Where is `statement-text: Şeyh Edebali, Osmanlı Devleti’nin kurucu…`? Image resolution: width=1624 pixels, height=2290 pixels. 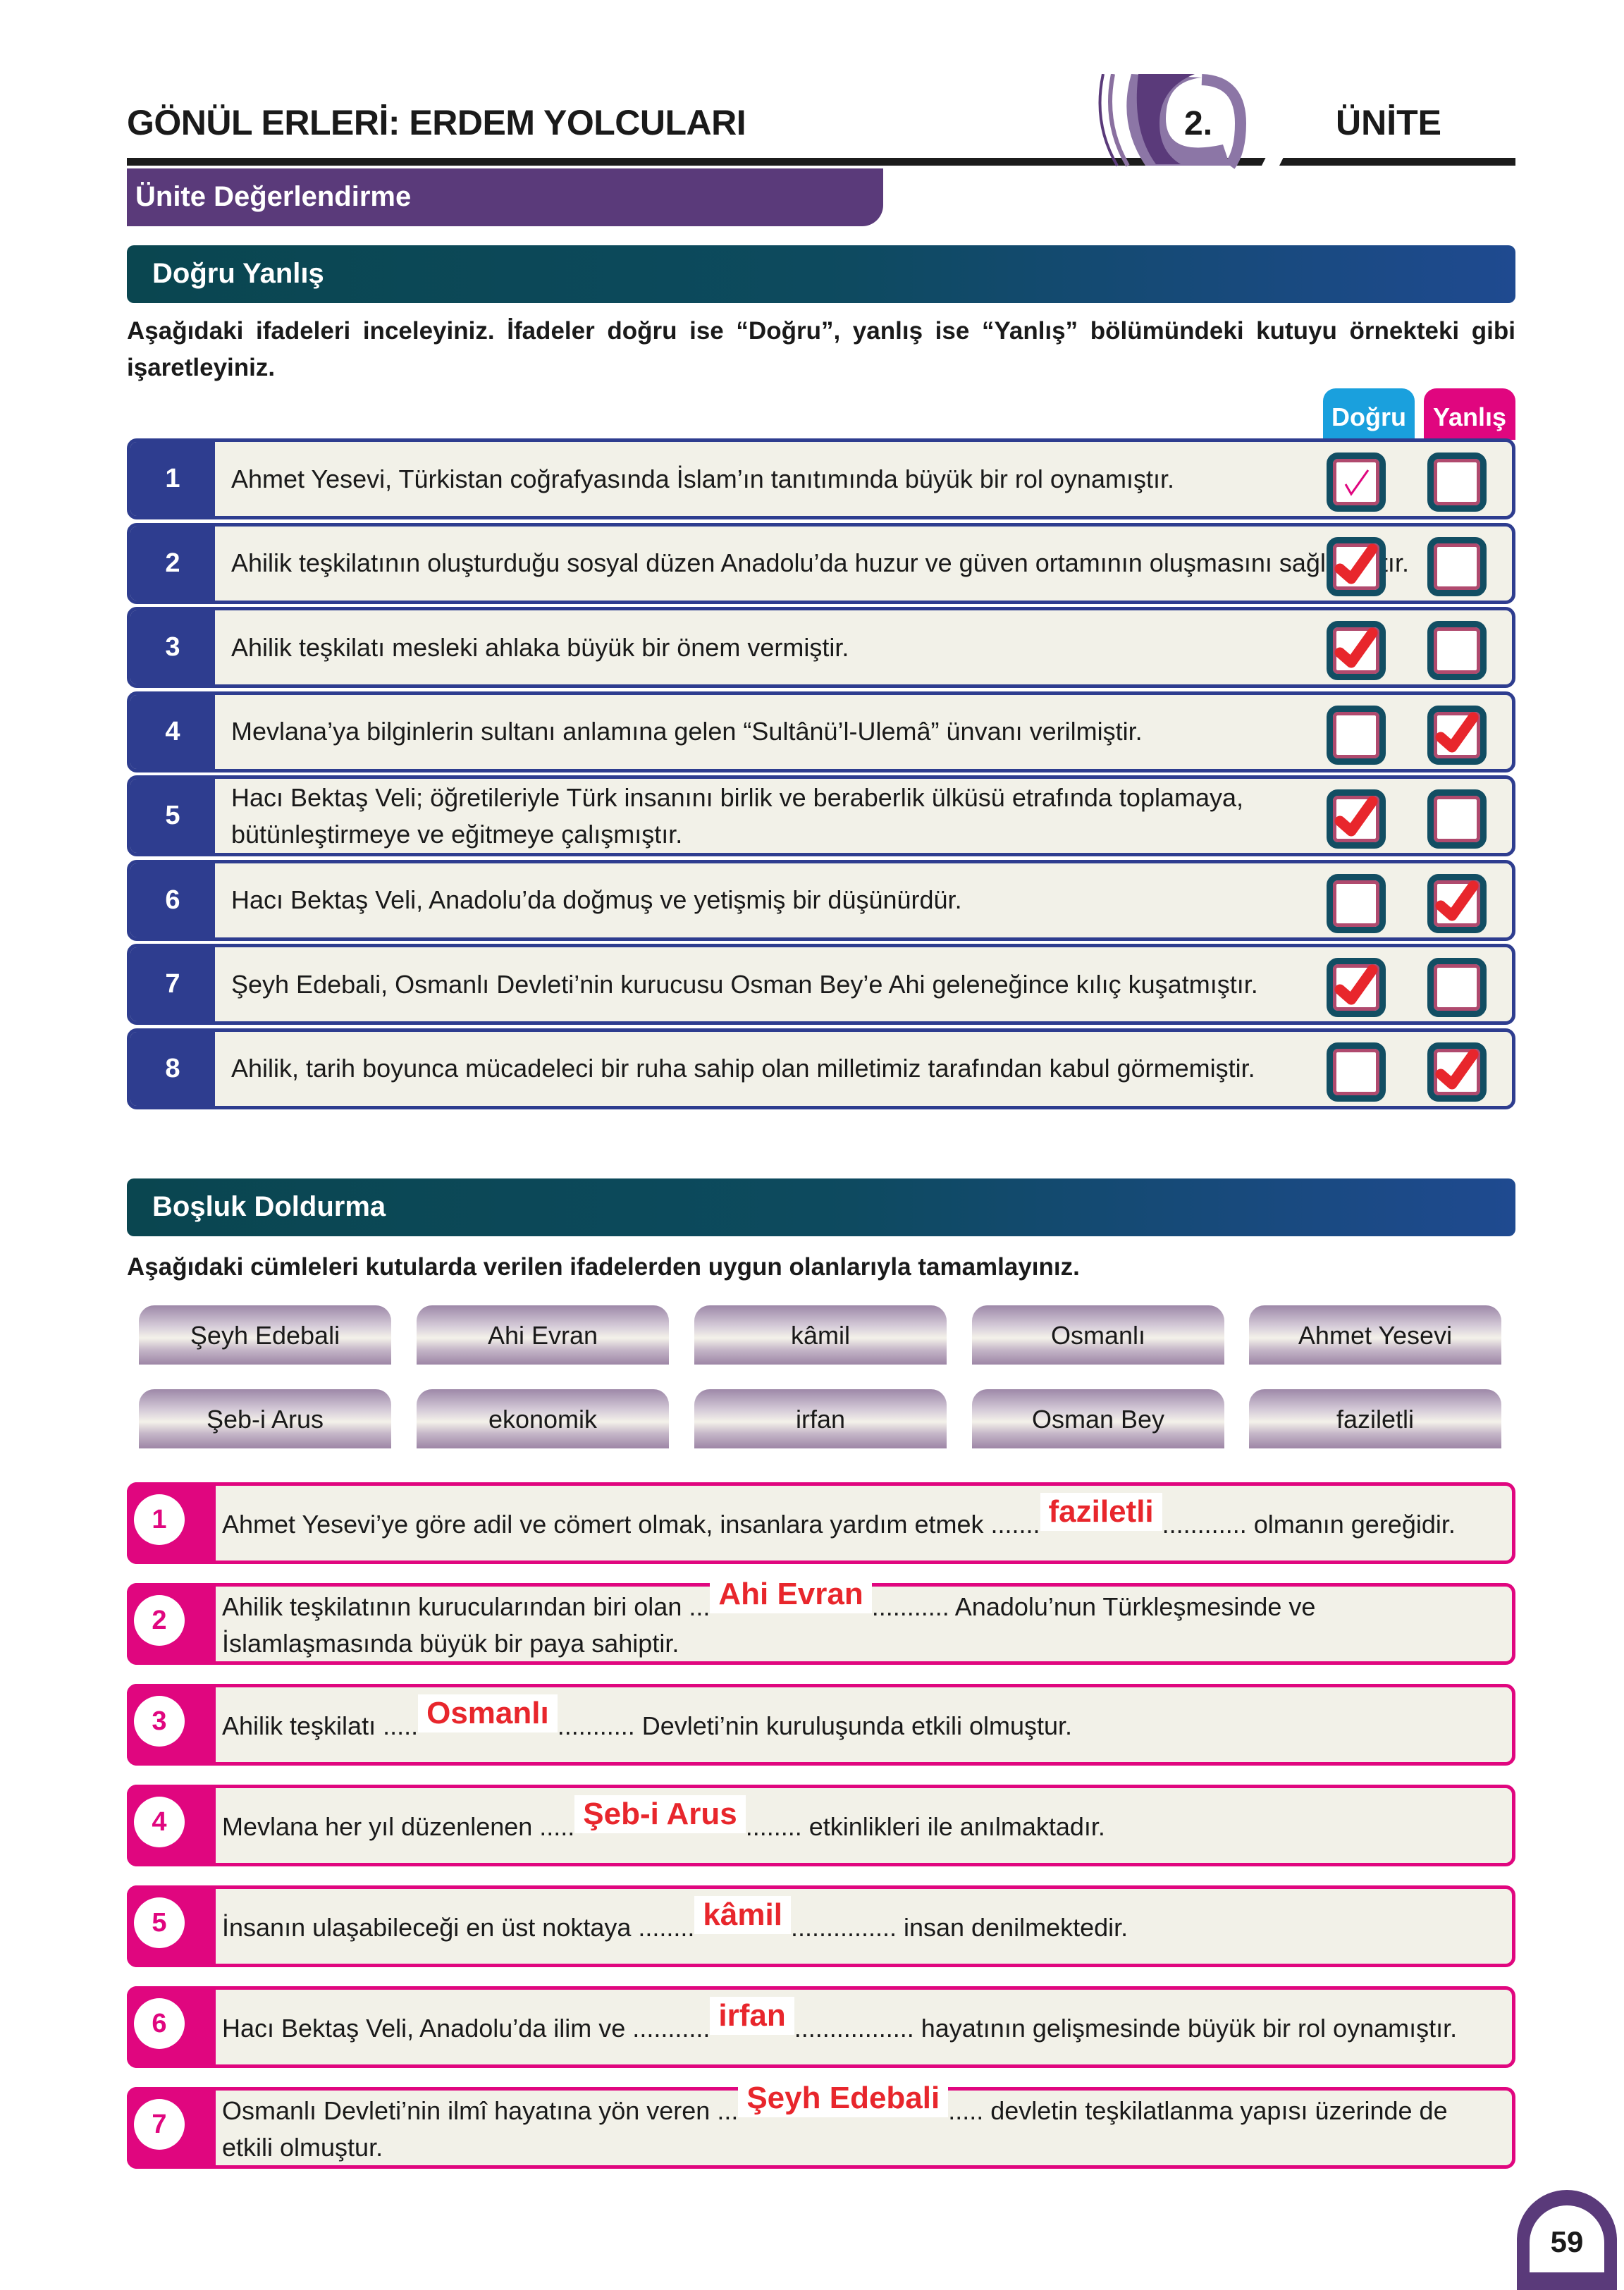
statement-text: Şeyh Edebali, Osmanlı Devleti’nin kurucu… is located at coordinates (745, 984).